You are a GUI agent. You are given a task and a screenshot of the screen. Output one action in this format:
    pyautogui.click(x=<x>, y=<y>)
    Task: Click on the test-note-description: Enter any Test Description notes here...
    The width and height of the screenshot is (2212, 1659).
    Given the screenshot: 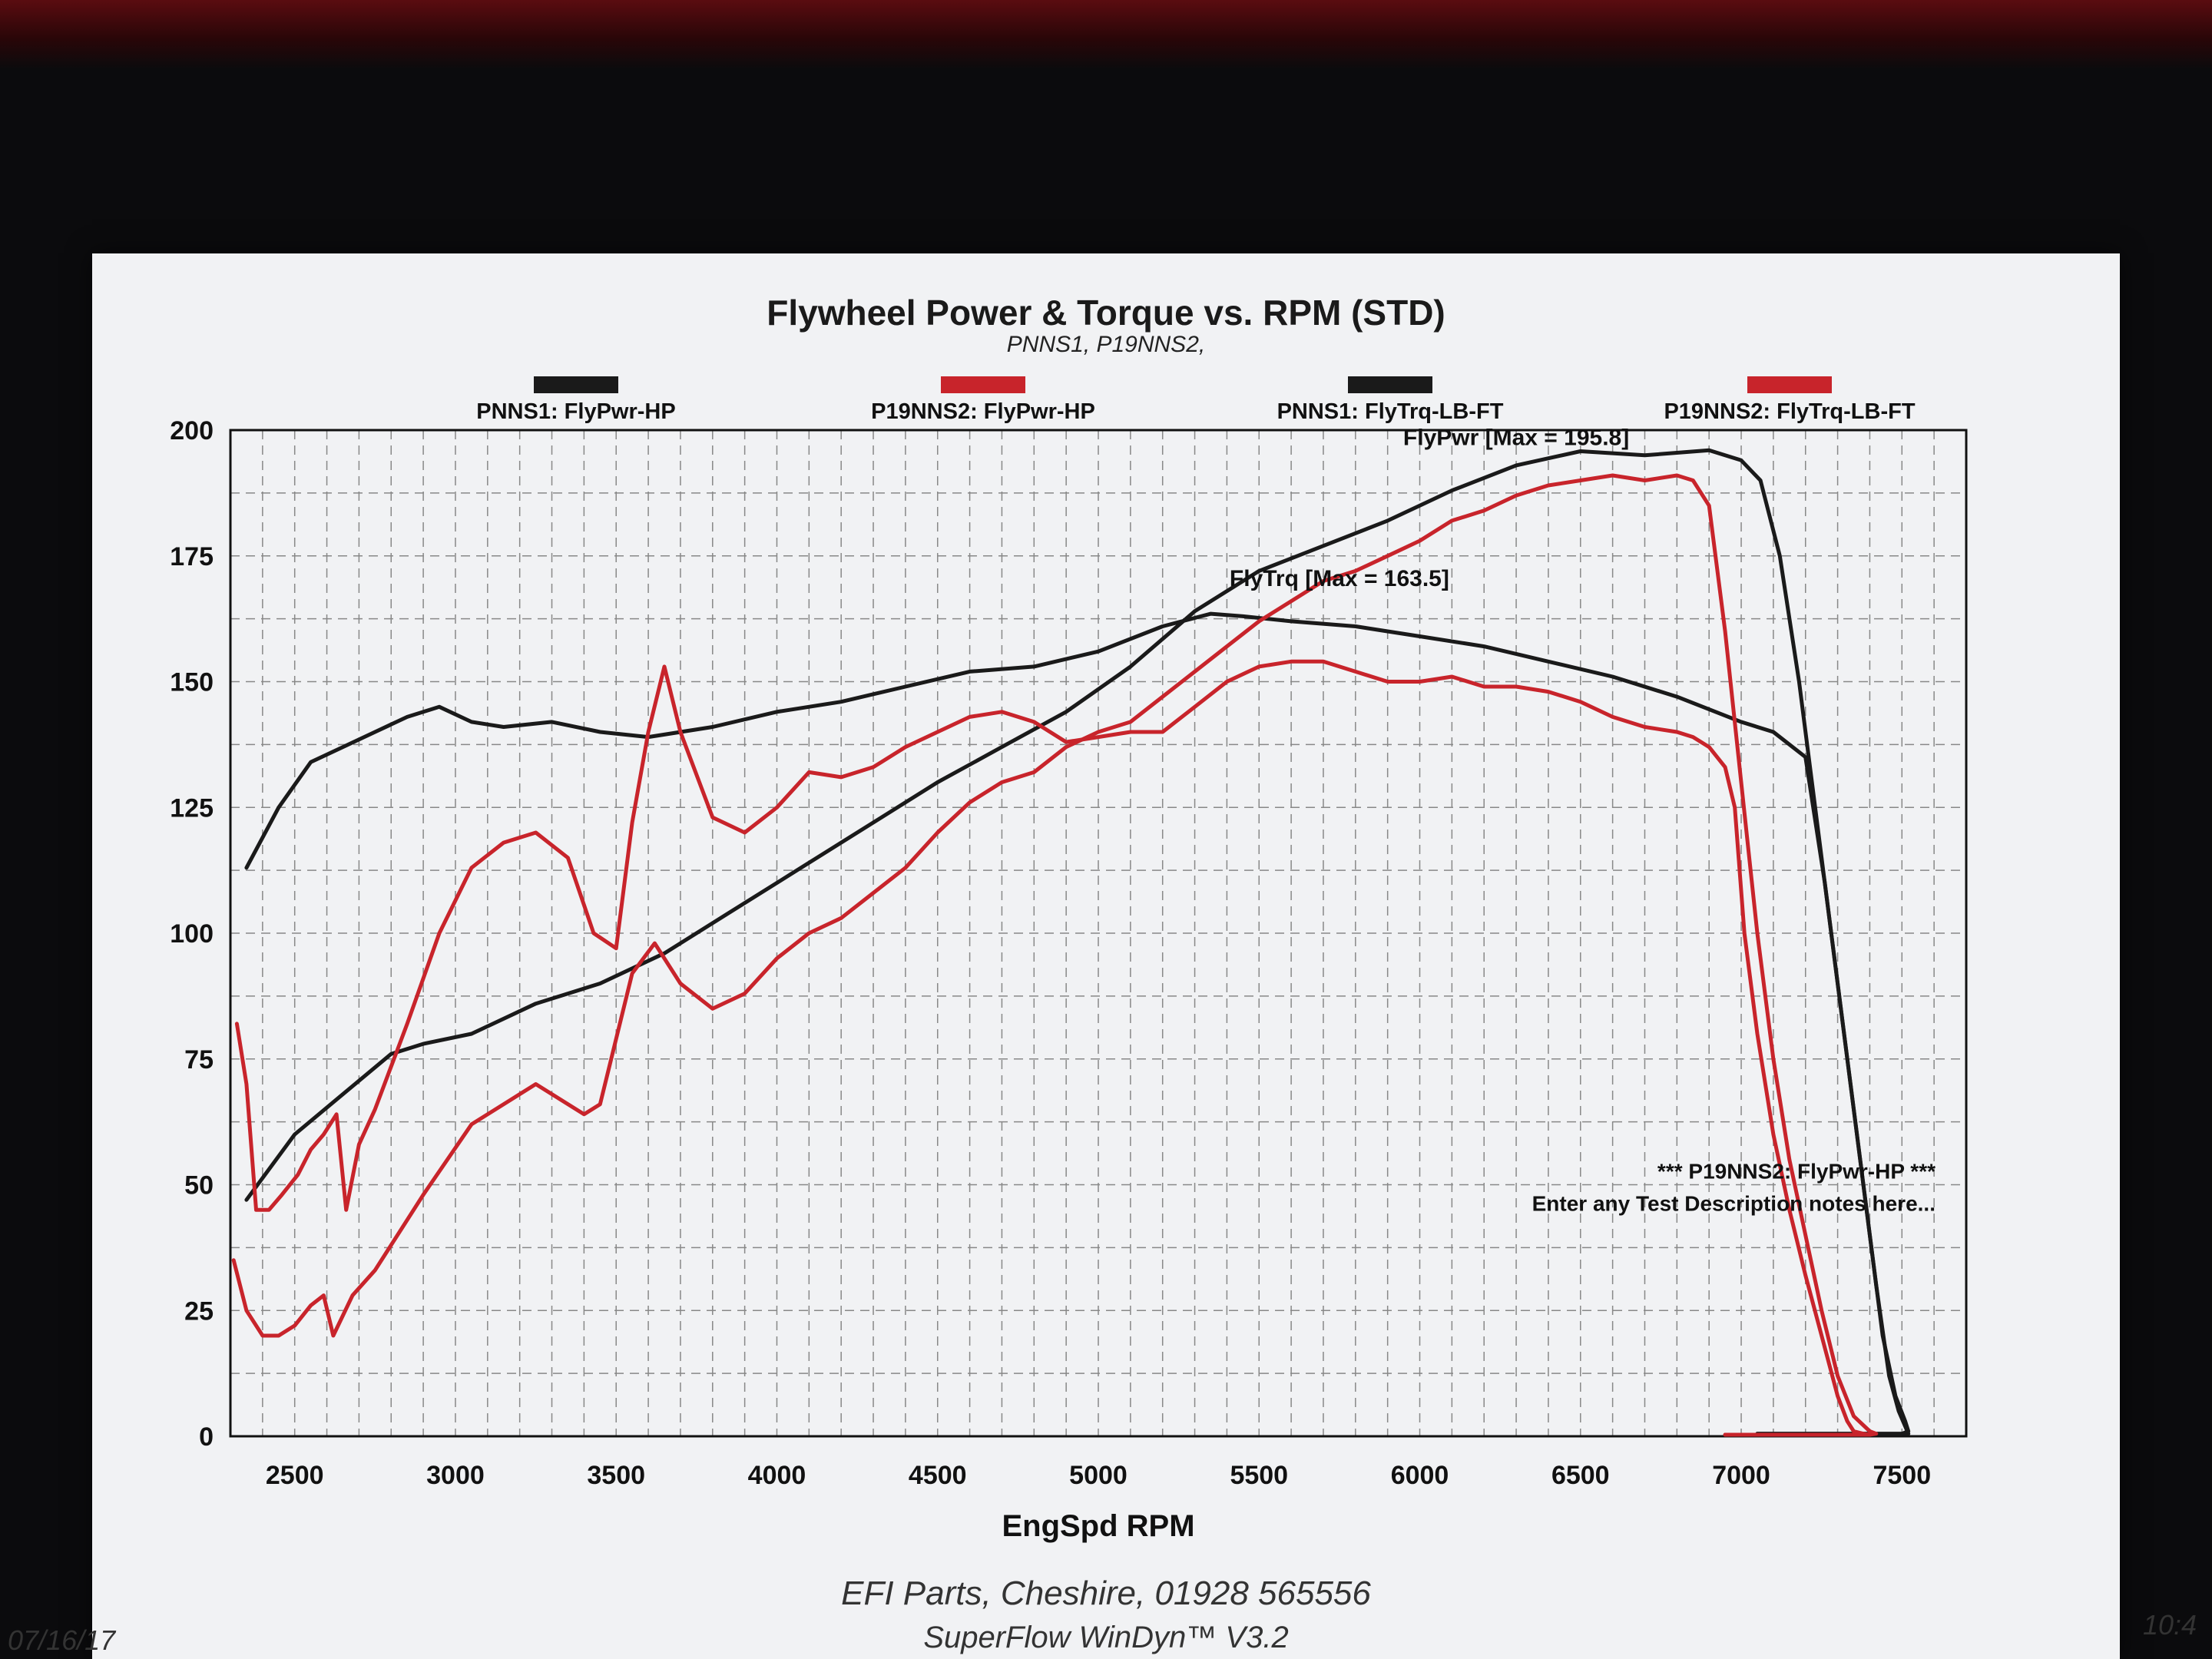 What is the action you would take?
    pyautogui.click(x=1734, y=1204)
    